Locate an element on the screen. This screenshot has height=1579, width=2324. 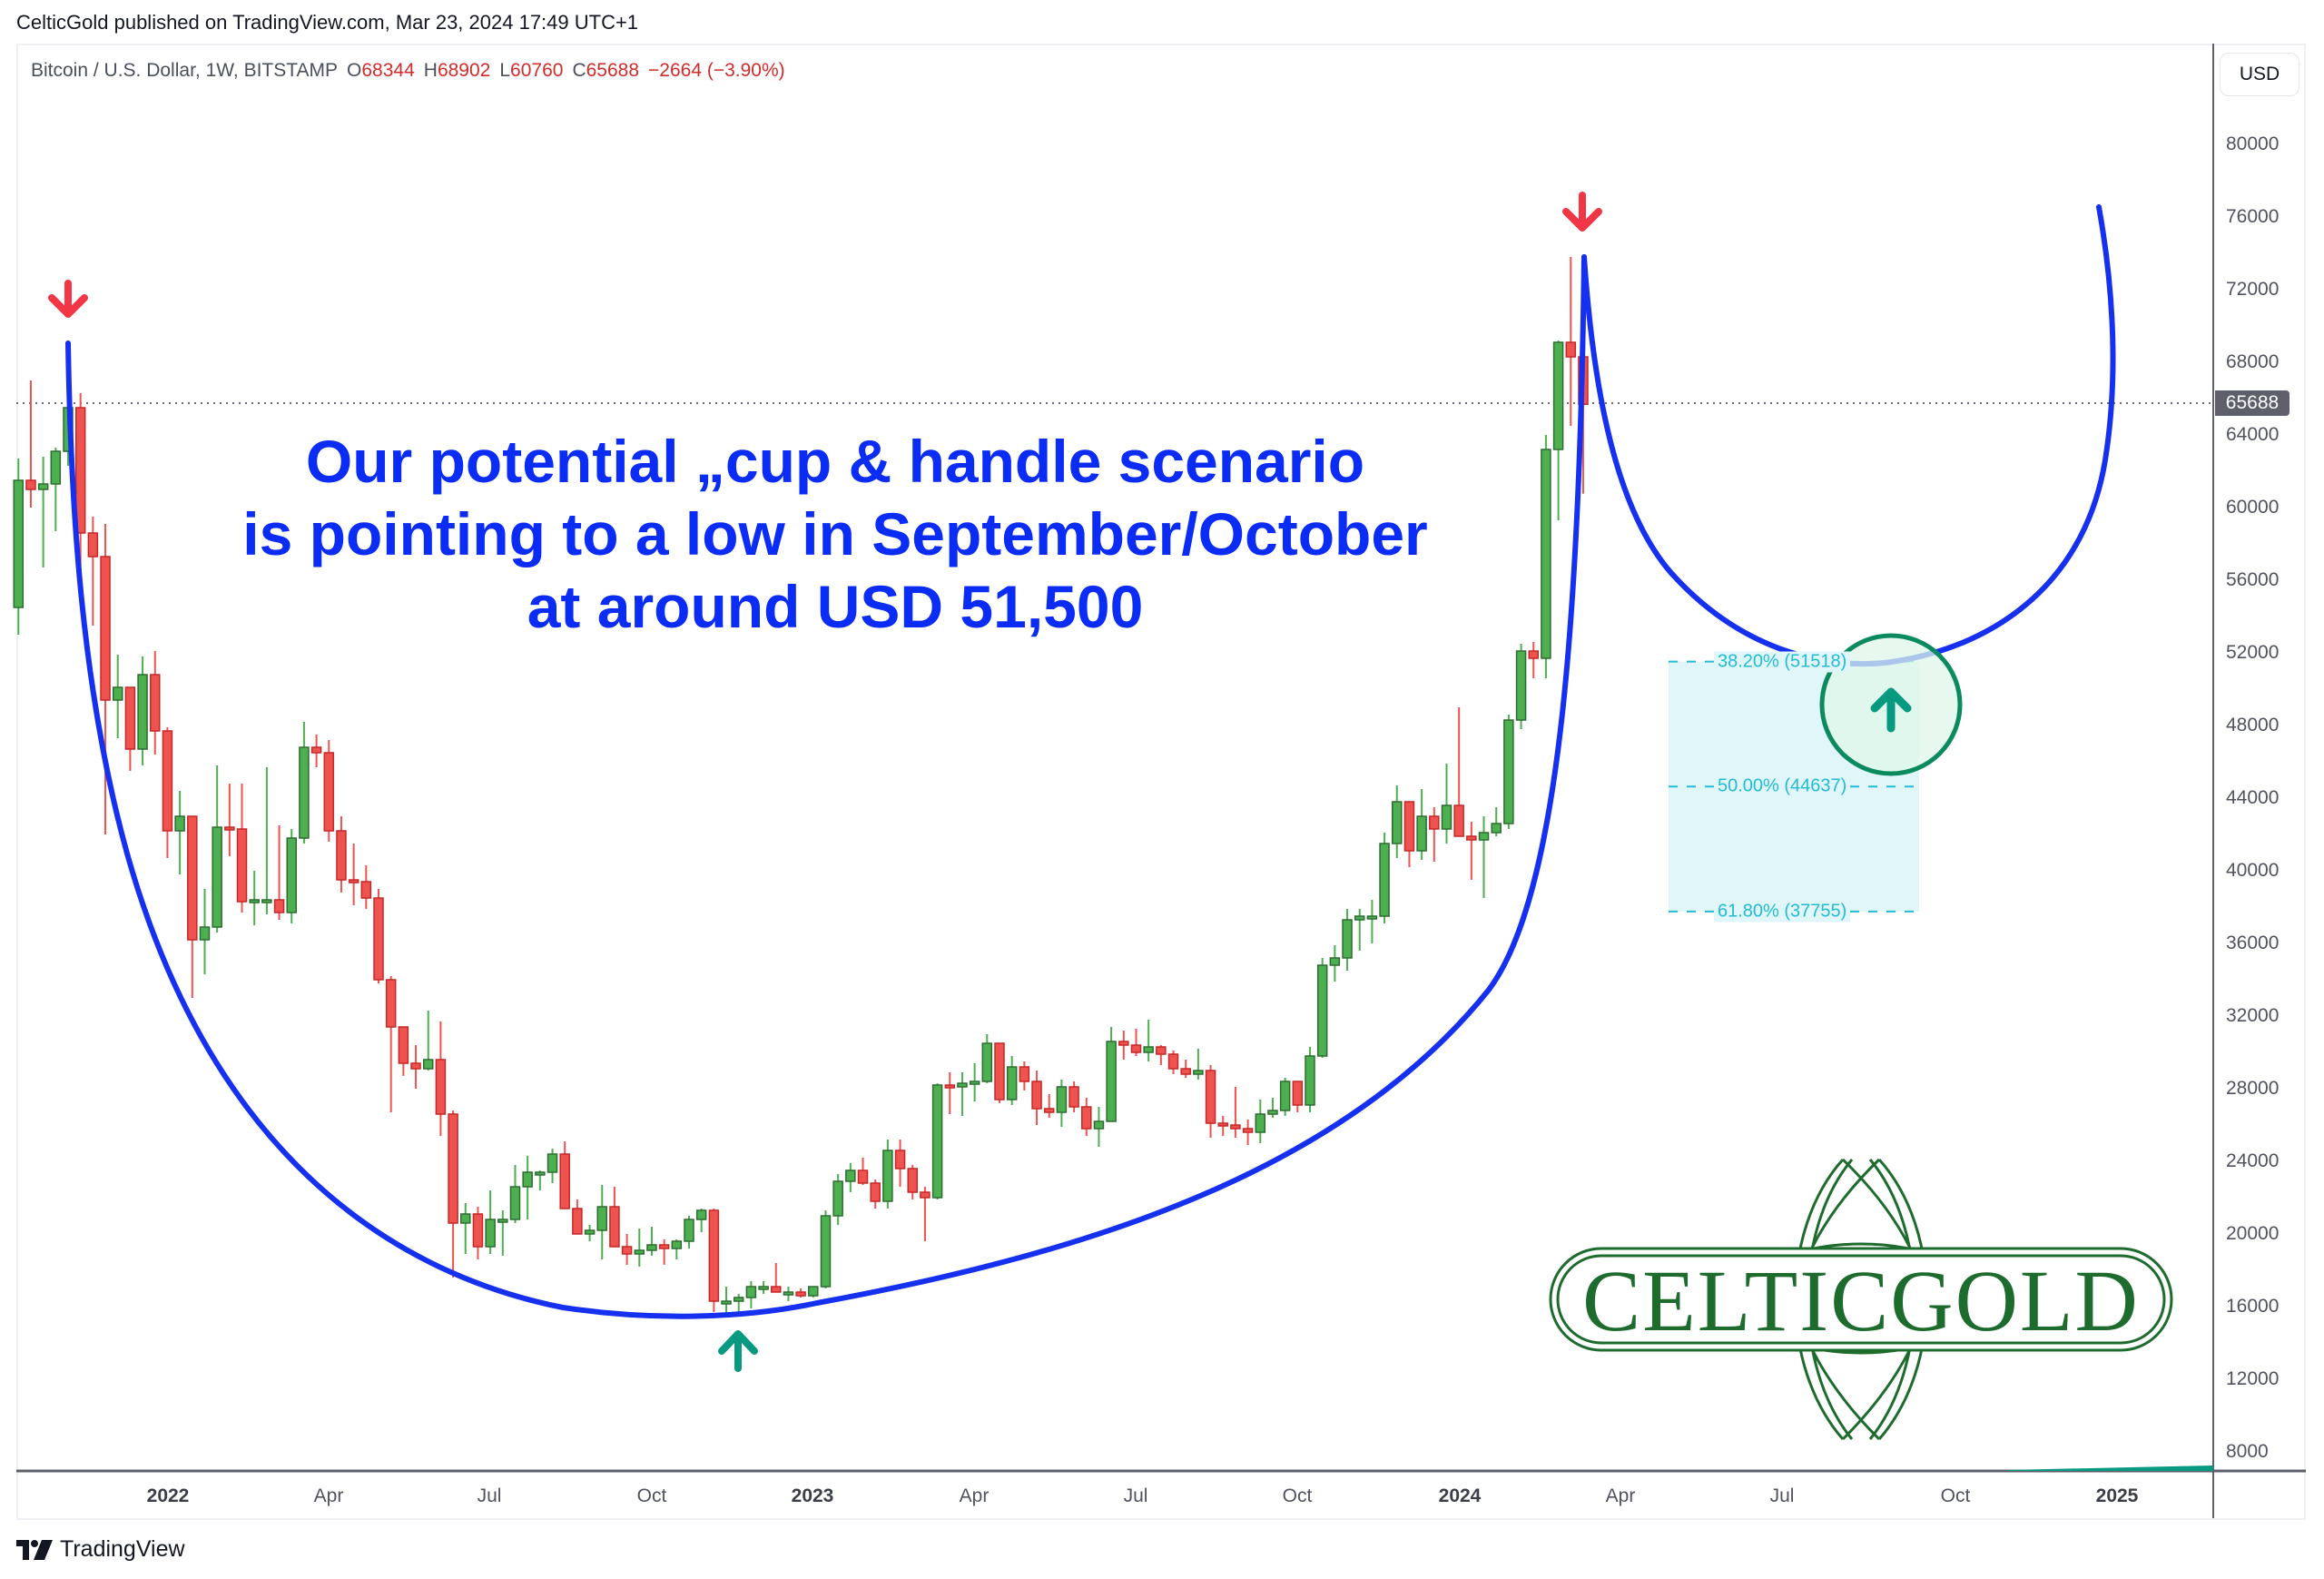
annotation-line-3: at around USD 51,500 is located at coordinates (835, 606).